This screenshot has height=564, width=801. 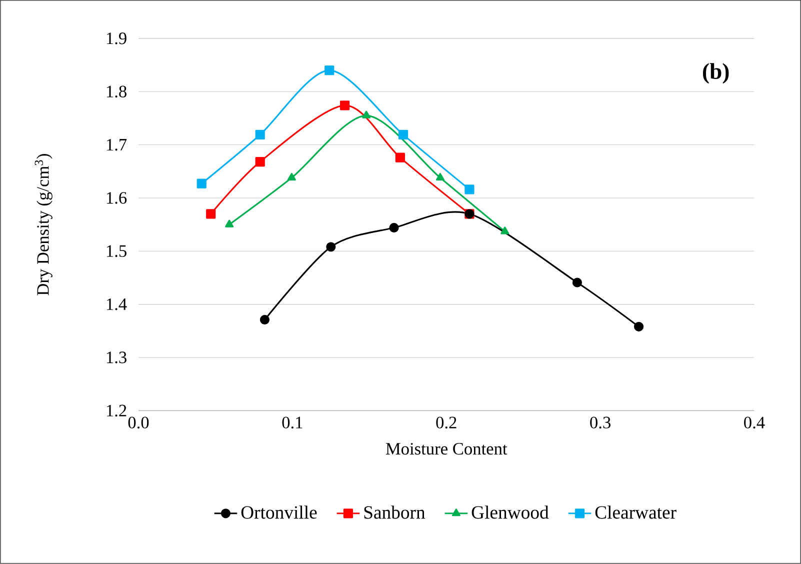 What do you see at coordinates (279, 512) in the screenshot?
I see `legend-label: Ortonville` at bounding box center [279, 512].